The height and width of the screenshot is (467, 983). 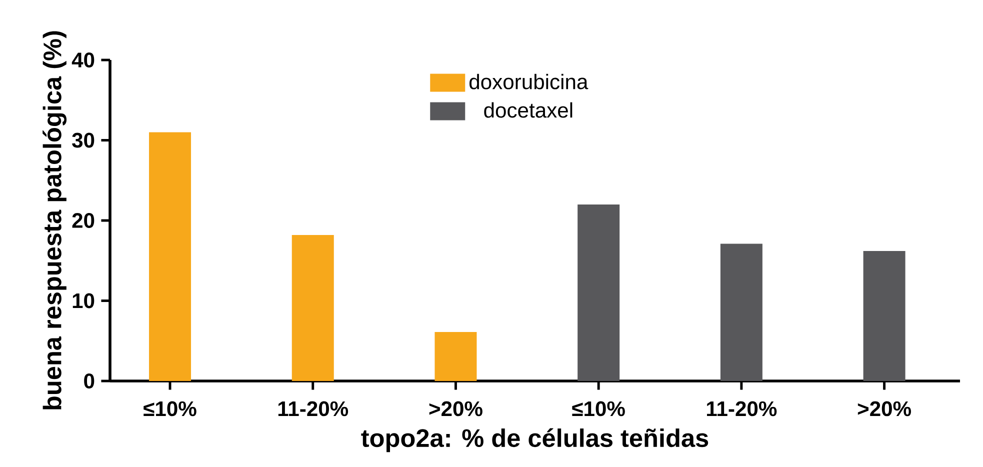 I want to click on y-tick-label: 40, so click(x=83, y=60).